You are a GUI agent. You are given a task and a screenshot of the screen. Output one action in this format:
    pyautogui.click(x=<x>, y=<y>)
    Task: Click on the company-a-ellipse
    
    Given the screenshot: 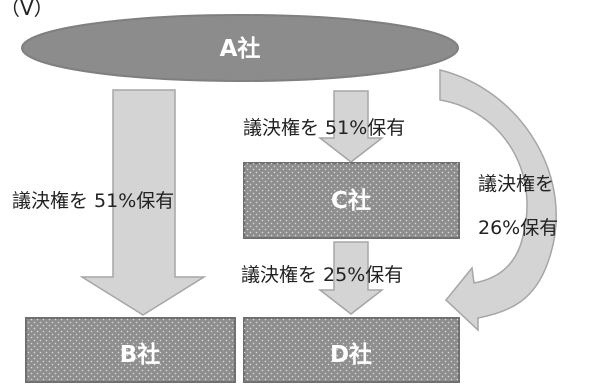 What is the action you would take?
    pyautogui.click(x=240, y=48)
    